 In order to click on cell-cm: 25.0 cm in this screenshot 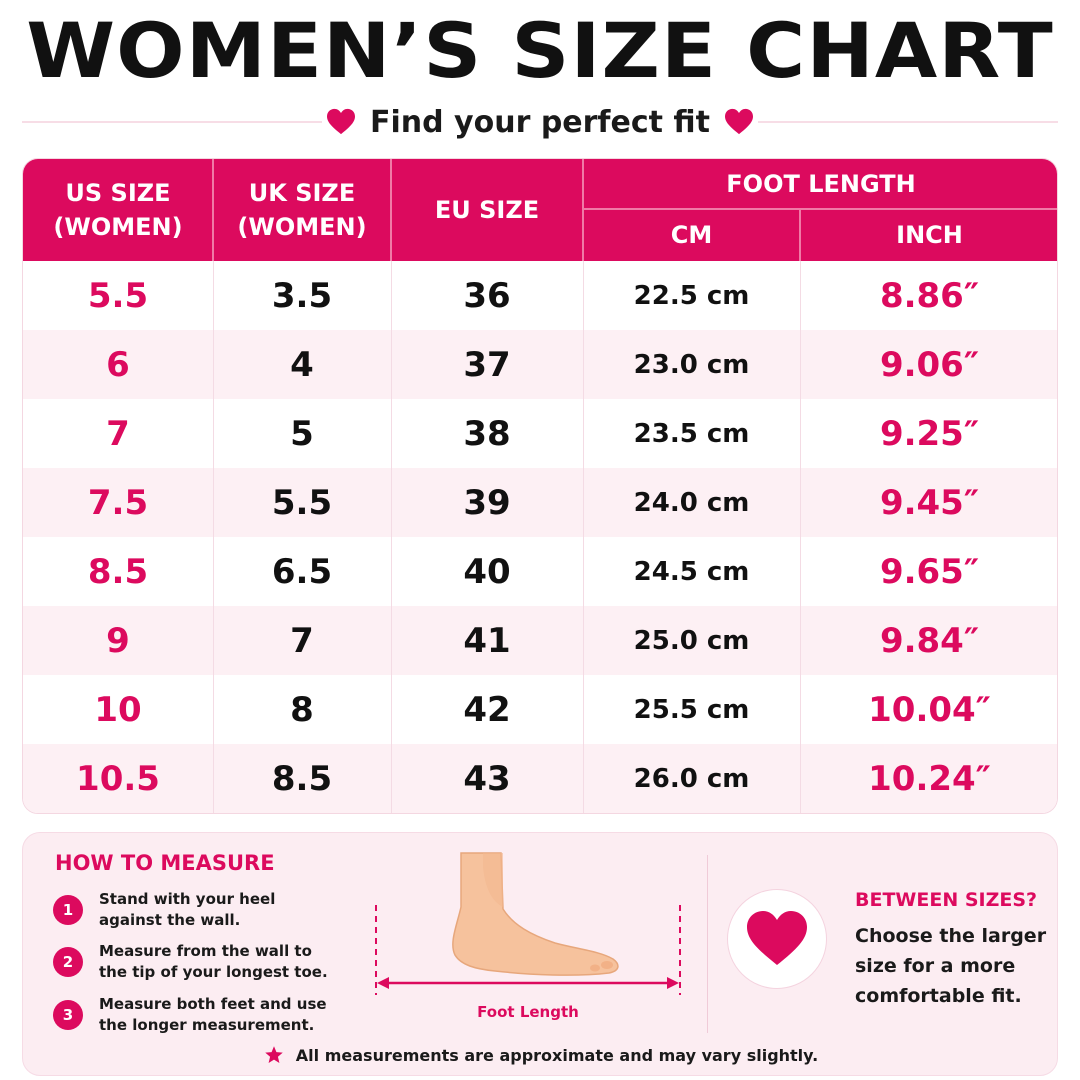, I will do `click(691, 640)`.